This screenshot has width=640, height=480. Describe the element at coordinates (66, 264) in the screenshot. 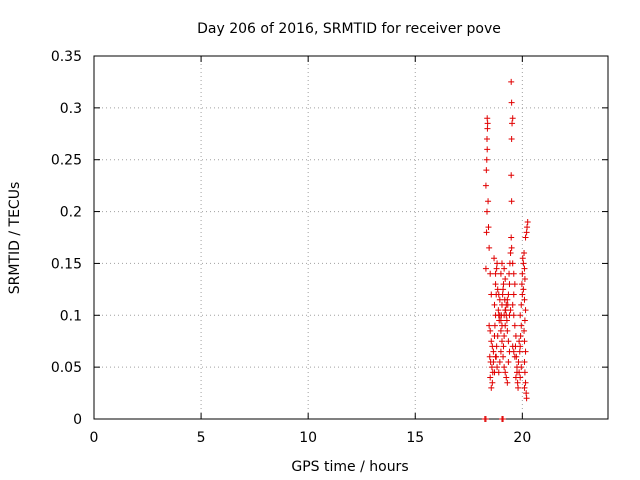

I see `y-tick-label: 0.15` at that location.